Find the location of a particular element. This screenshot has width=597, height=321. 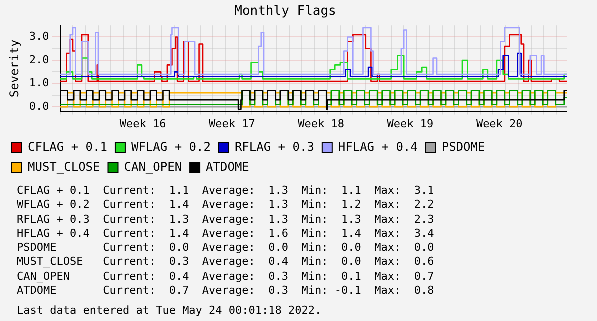

text: CAN_OPEN Current: 0.4 Average: 0.3 Min: 0.1 Max: 0.7 is located at coordinates (225, 277).